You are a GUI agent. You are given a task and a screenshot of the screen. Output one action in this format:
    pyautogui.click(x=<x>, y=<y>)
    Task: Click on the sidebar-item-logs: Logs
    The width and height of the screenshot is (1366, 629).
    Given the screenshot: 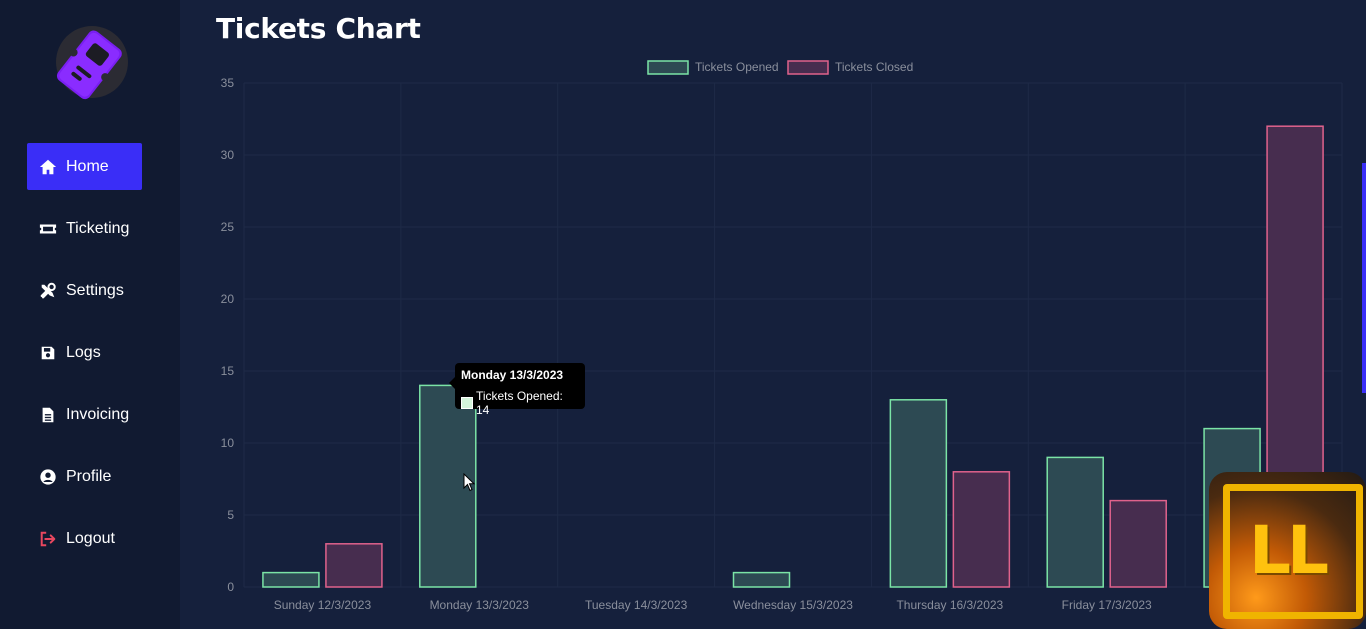 What is the action you would take?
    pyautogui.click(x=84, y=352)
    